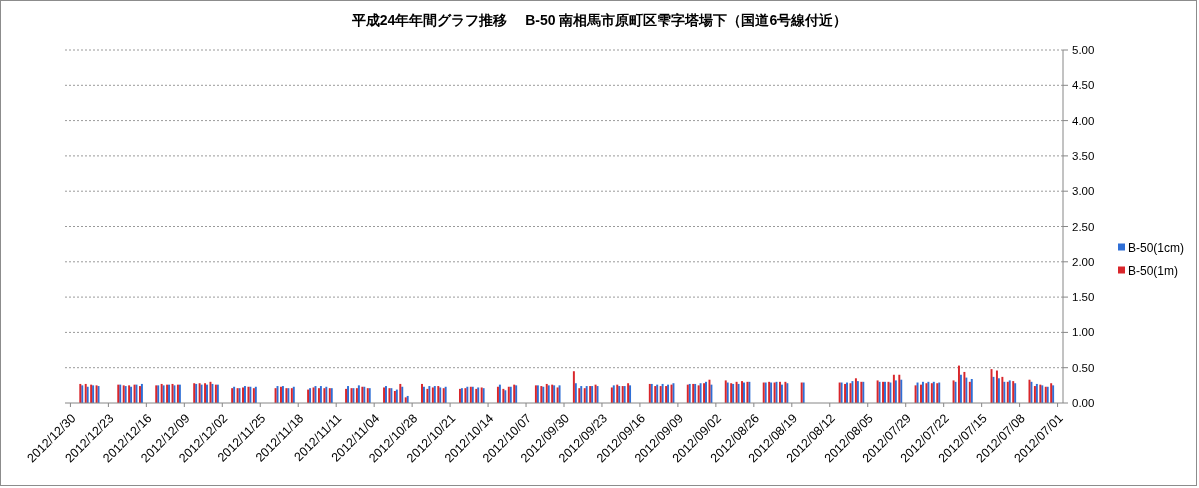 This screenshot has height=488, width=1199. What do you see at coordinates (1083, 85) in the screenshot?
I see `y-tick-label: 4.50` at bounding box center [1083, 85].